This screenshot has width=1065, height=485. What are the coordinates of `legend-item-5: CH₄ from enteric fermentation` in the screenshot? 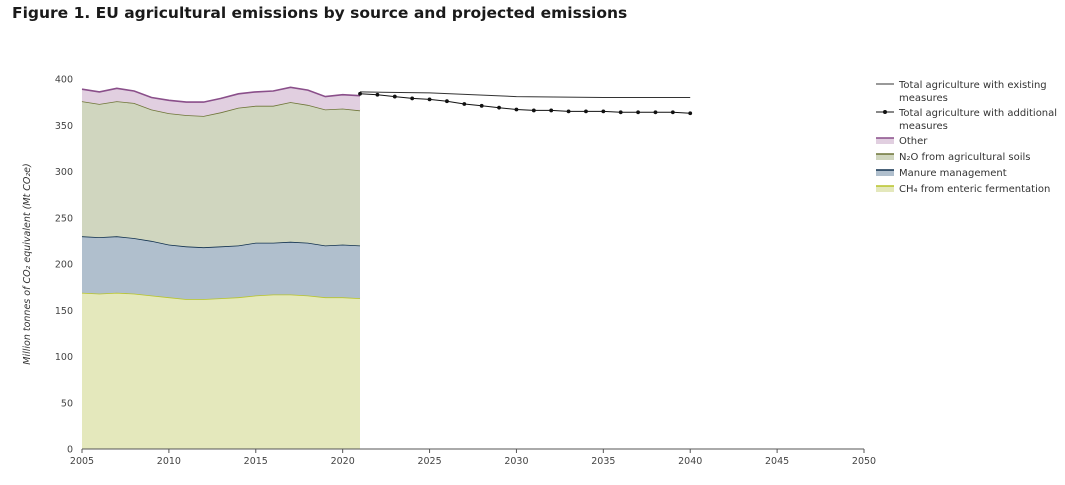 It's located at (963, 189).